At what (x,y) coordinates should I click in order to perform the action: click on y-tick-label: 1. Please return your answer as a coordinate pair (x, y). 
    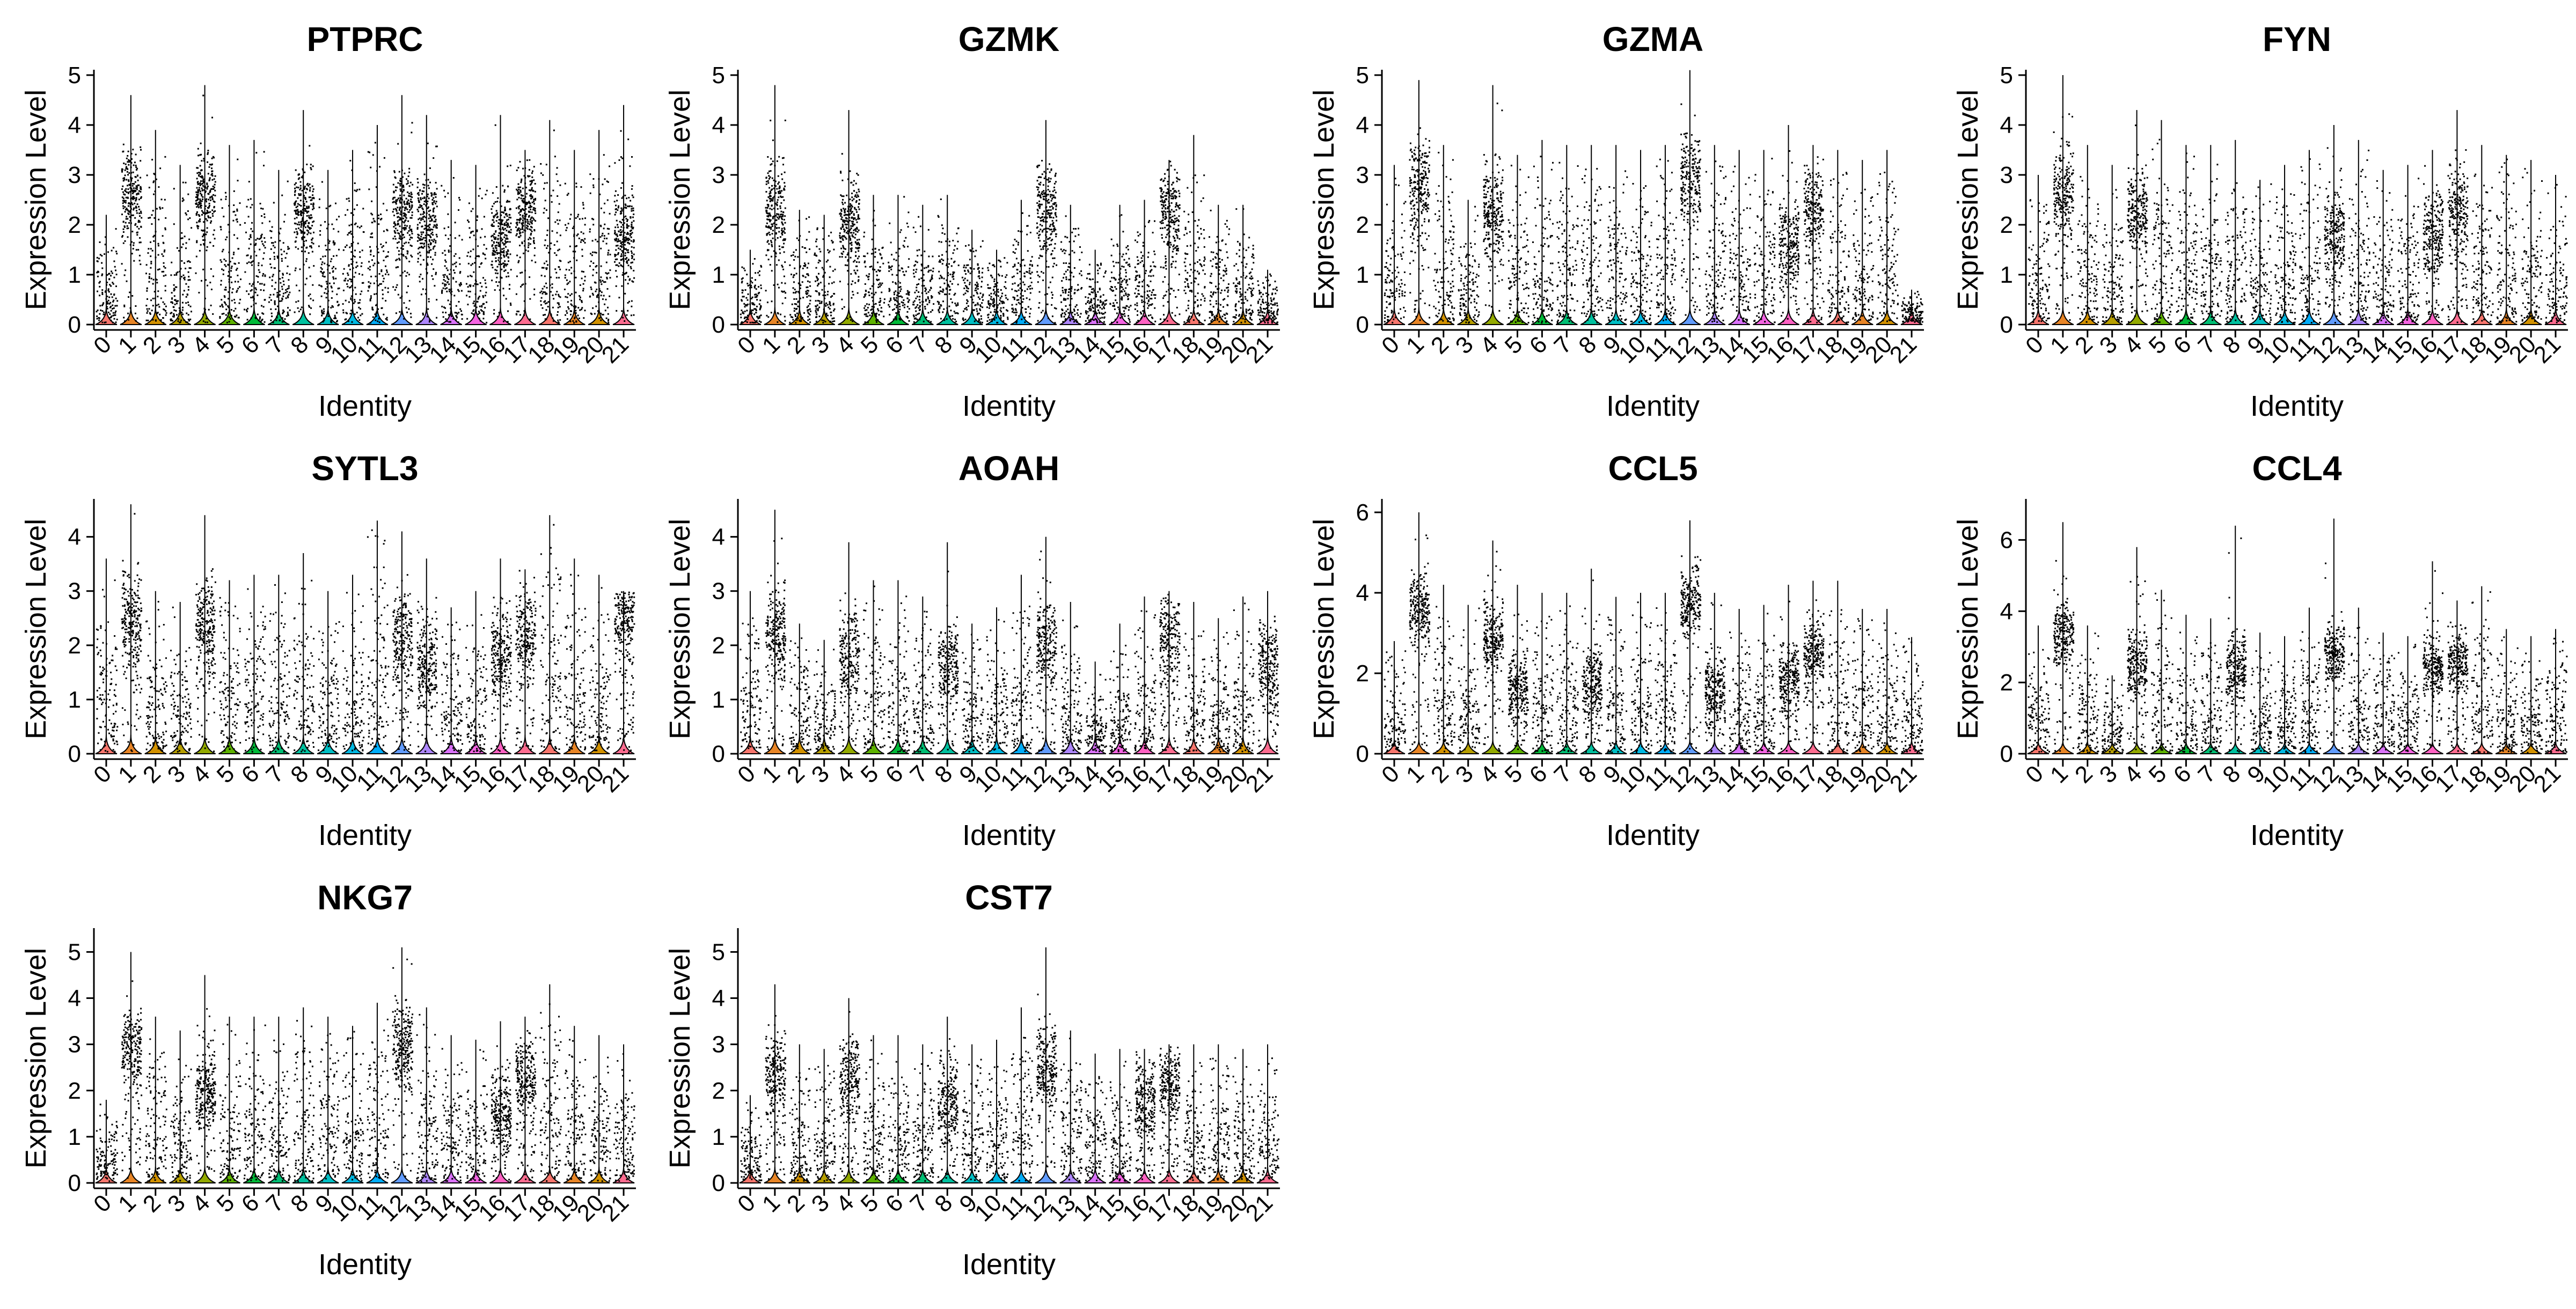
    Looking at the image, I should click on (718, 275).